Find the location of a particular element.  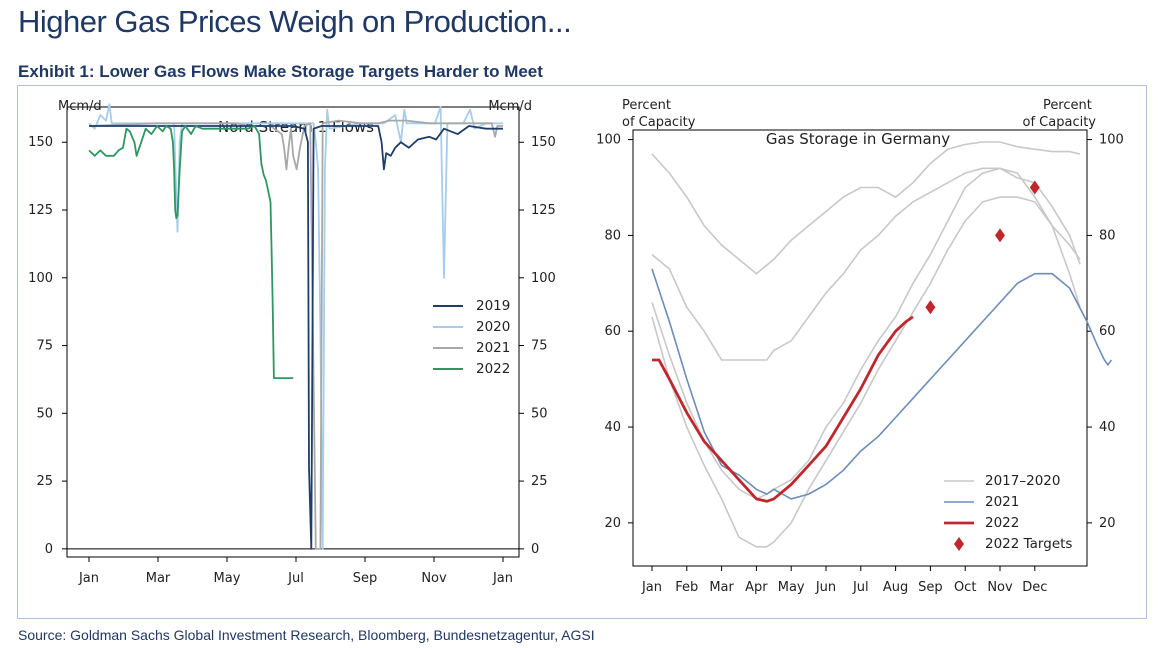

left-x-ticks: Jan Mar May Jul Sep Nov Jan is located at coordinates (295, 571).